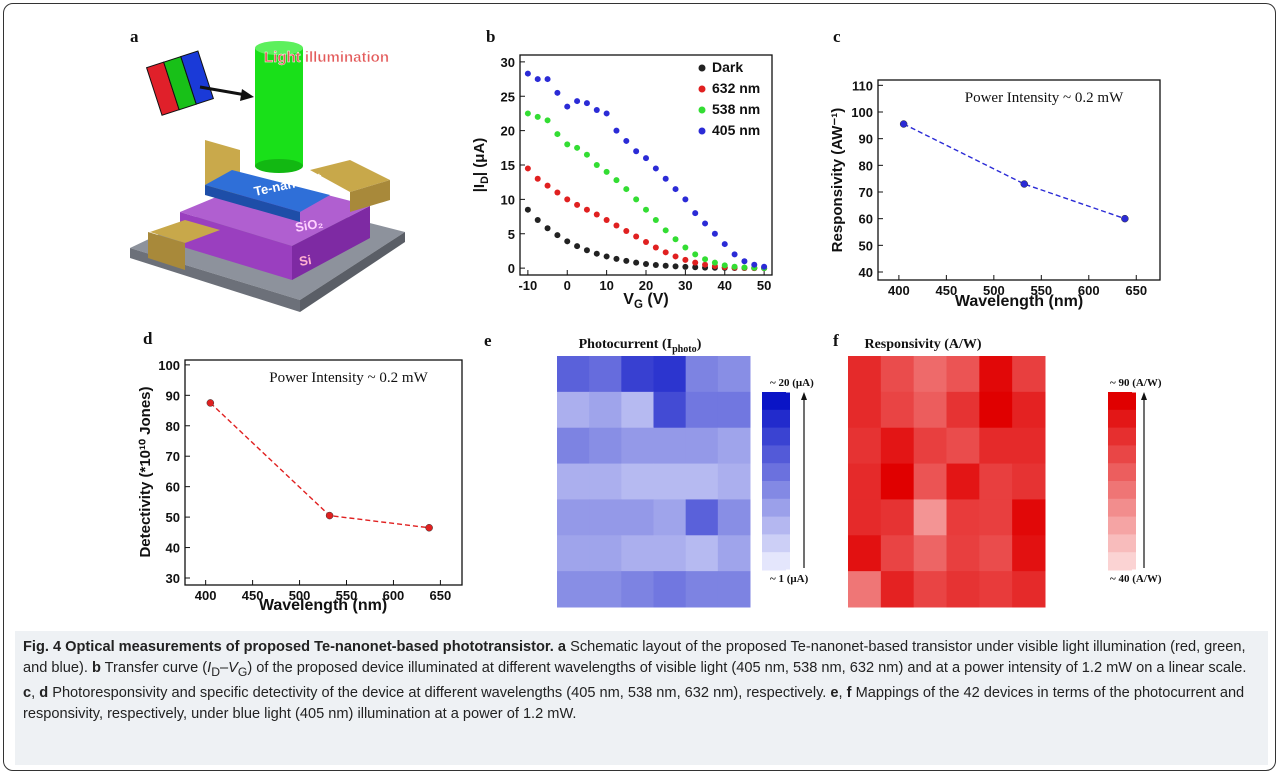 Image resolution: width=1281 pixels, height=776 pixels. What do you see at coordinates (736, 130) in the screenshot?
I see `legend-label: 405 nm` at bounding box center [736, 130].